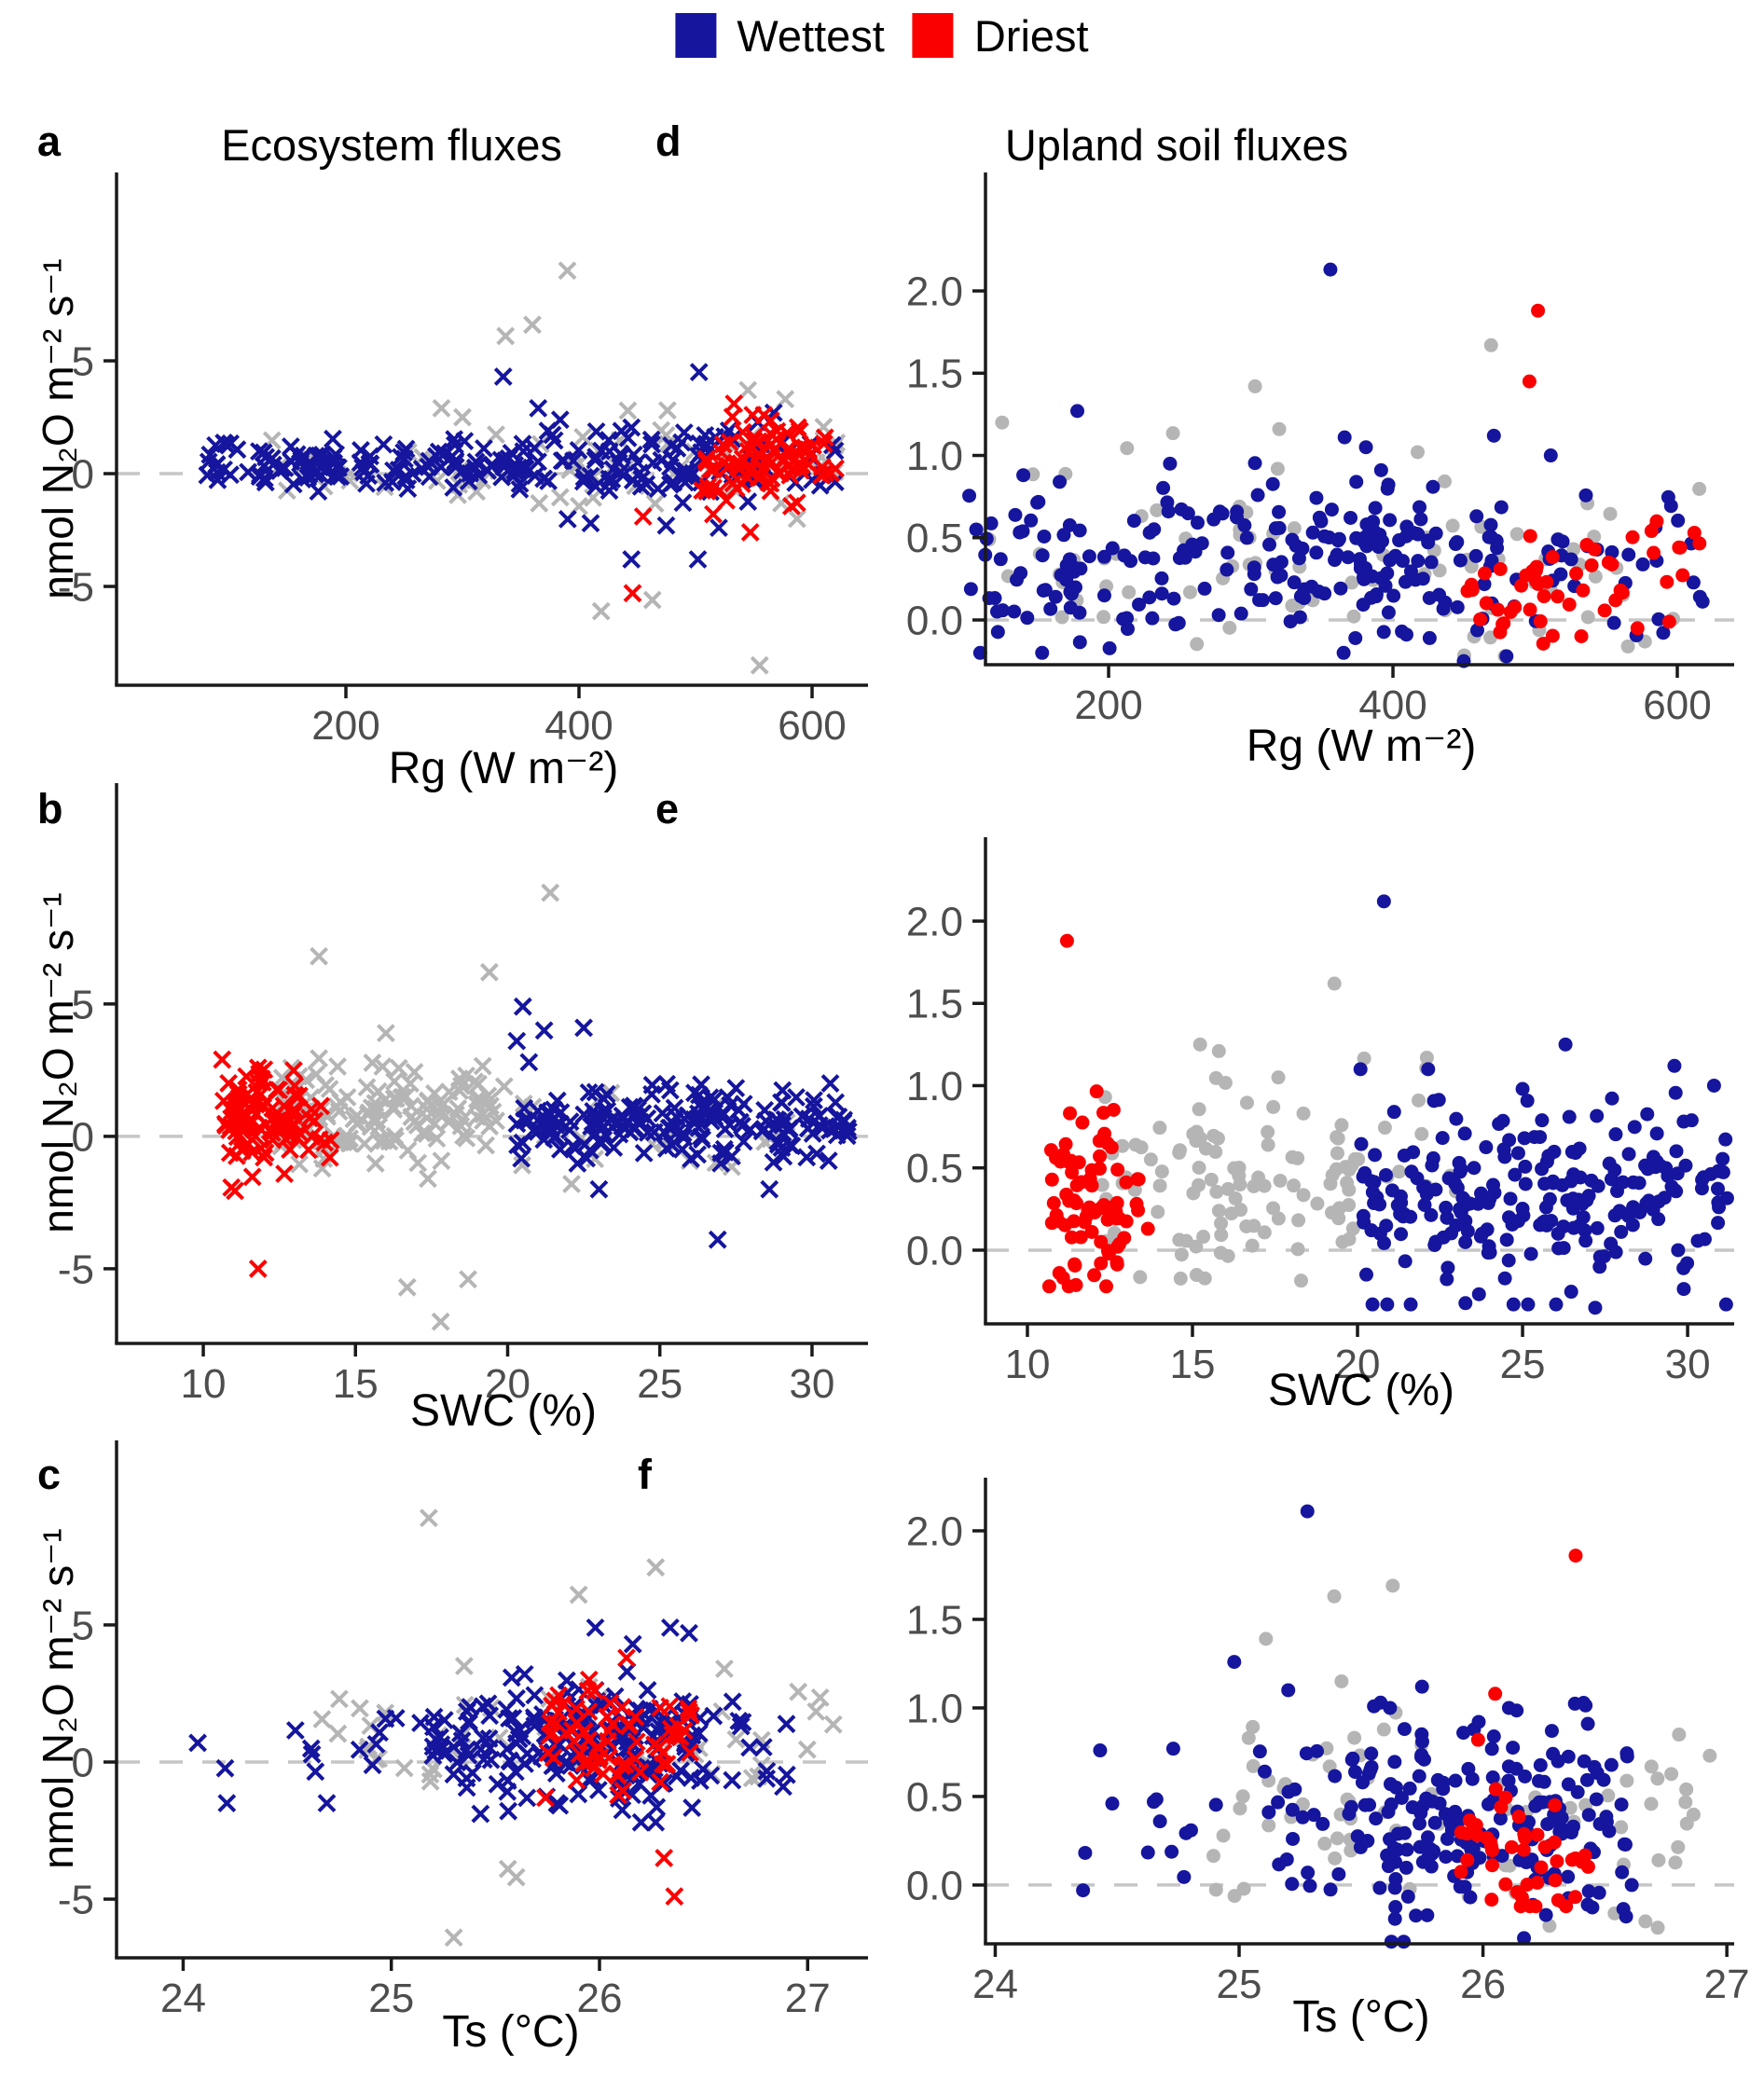 This screenshot has width=1764, height=2093. I want to click on x-axis-label-f: Ts (°C), so click(1361, 2017).